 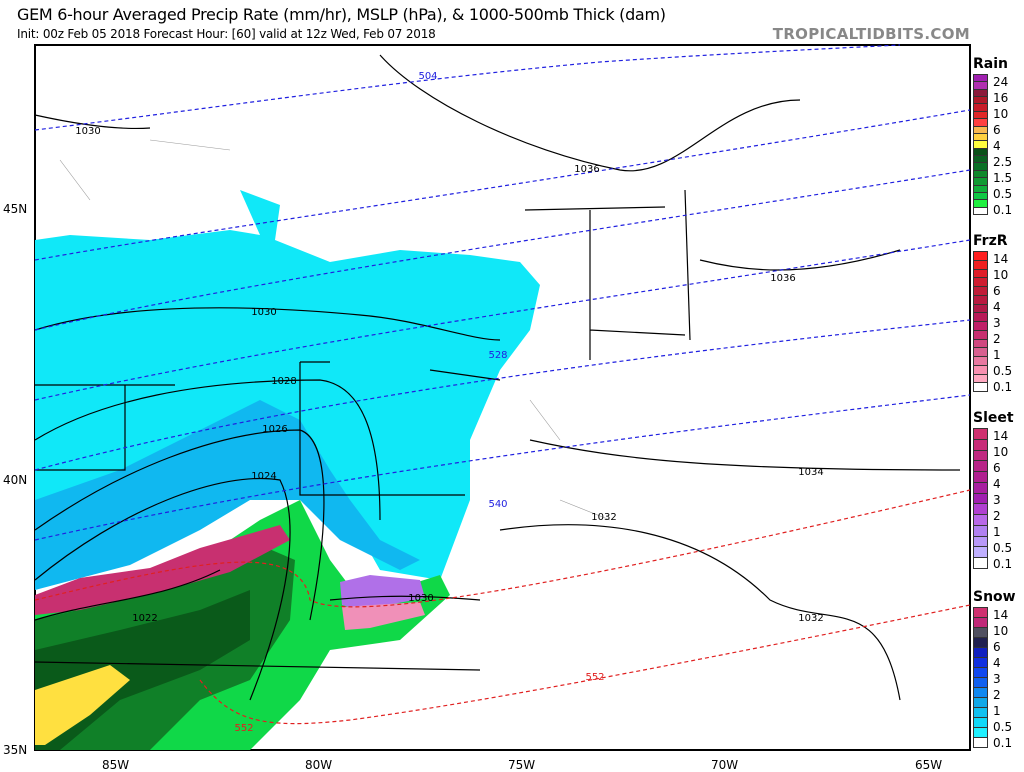 I want to click on lat-label: 45N, so click(x=15, y=209).